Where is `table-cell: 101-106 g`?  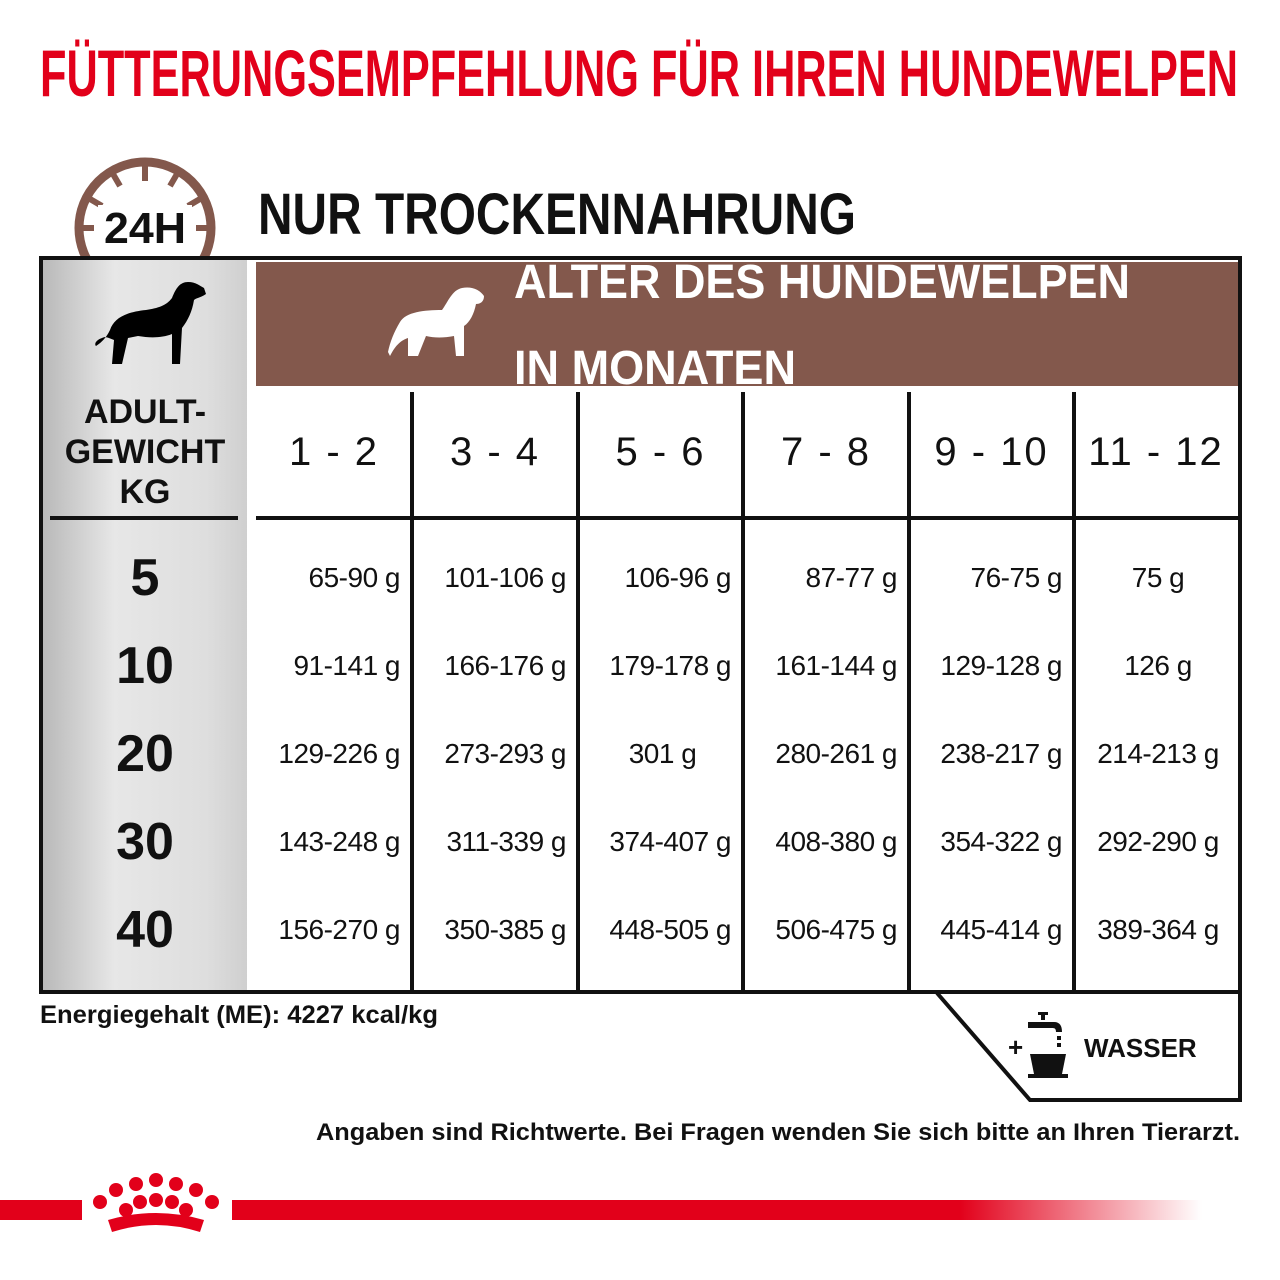 table-cell: 101-106 g is located at coordinates (505, 577).